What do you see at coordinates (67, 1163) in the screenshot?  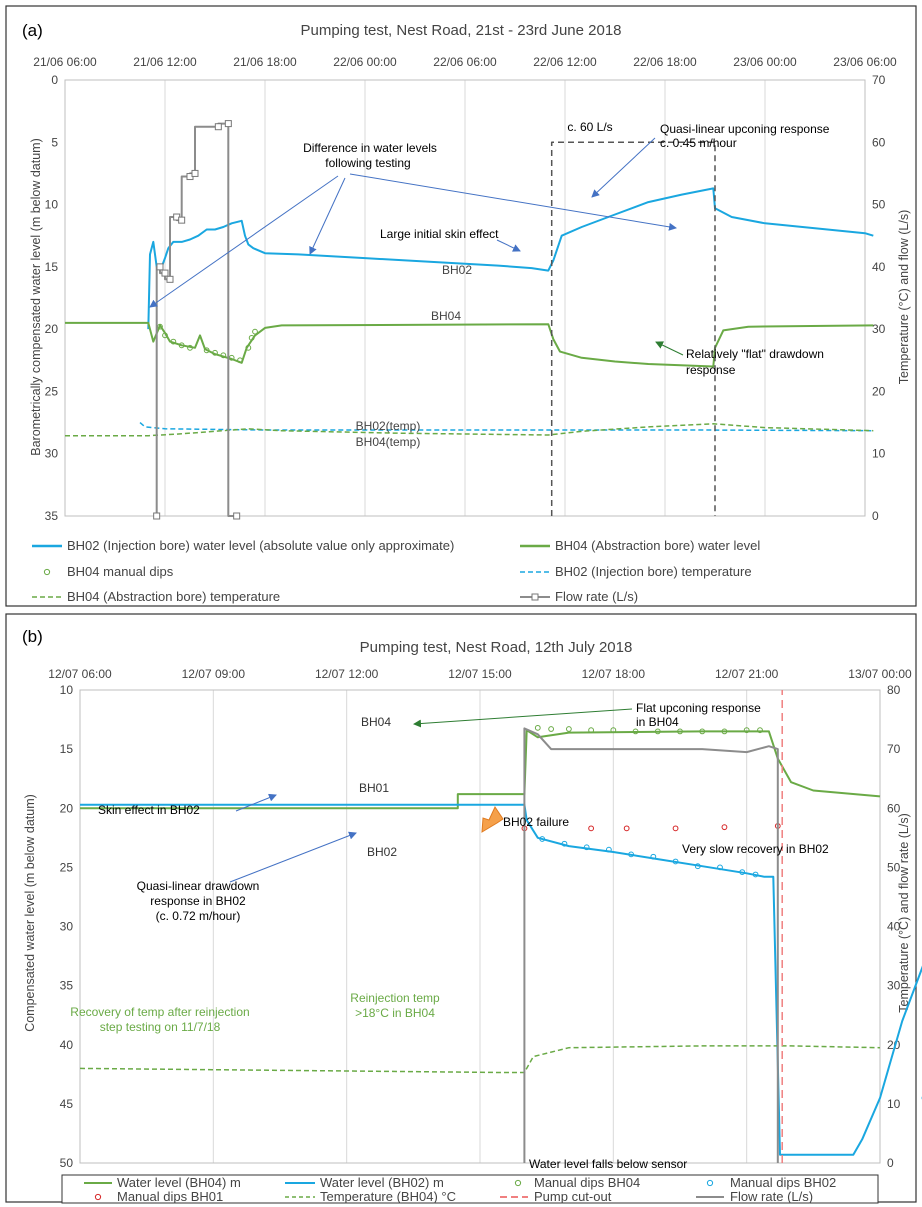 I see `y-left-tick-label: 50` at bounding box center [67, 1163].